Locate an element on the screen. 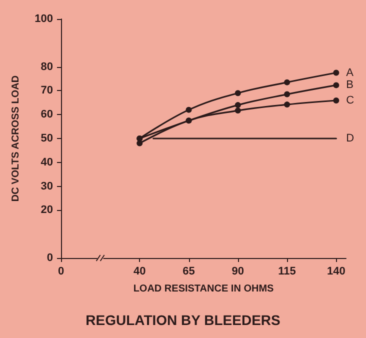  y-tick-label: 70 is located at coordinates (46, 90).